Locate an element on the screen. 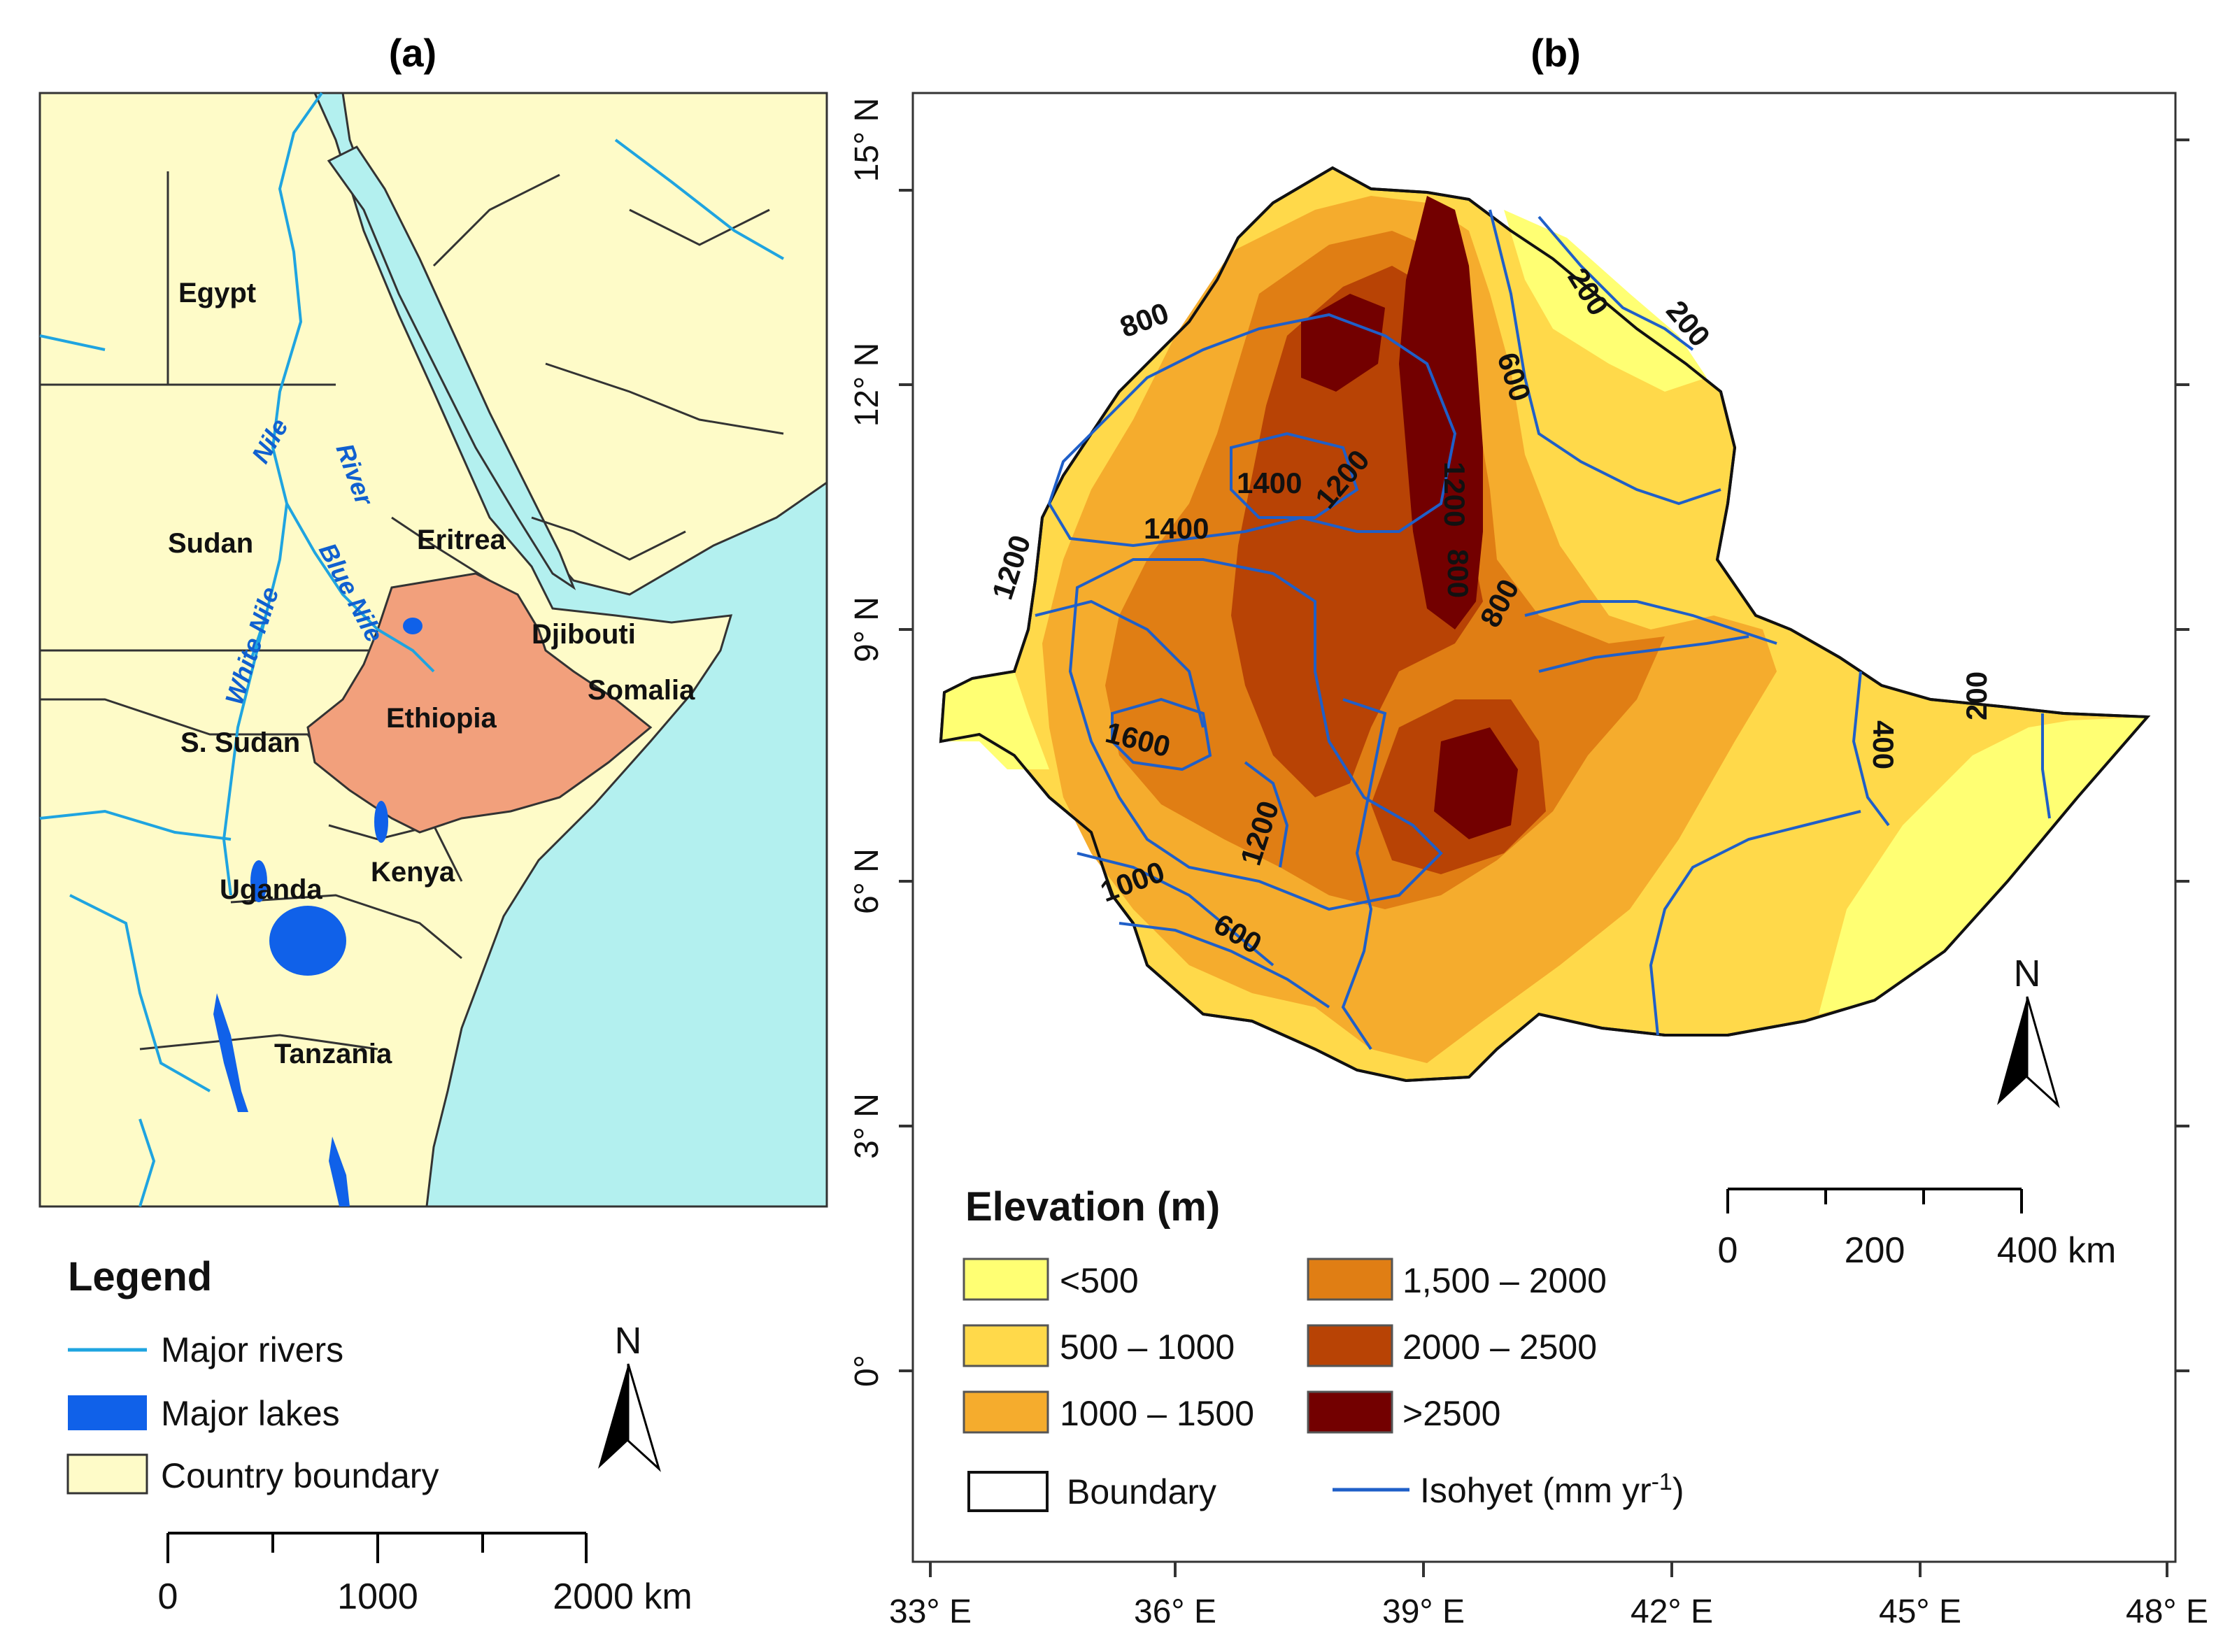 The width and height of the screenshot is (2223, 1652). panel-a-scale: 0 1000 2000 km is located at coordinates (426, 1574).